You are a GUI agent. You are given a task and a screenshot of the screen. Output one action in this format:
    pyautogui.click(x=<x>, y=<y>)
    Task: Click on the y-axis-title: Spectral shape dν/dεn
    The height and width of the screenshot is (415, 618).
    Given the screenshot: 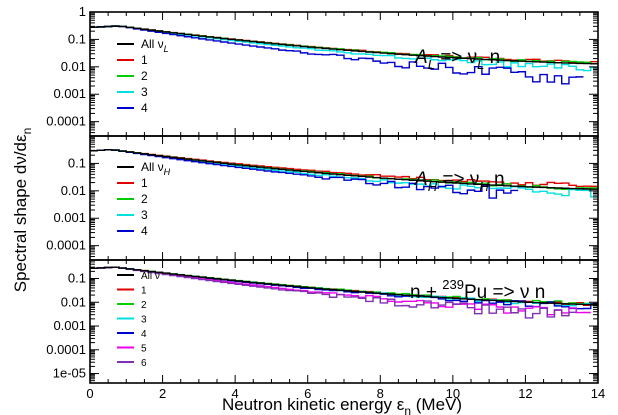 What is the action you would take?
    pyautogui.click(x=22, y=210)
    